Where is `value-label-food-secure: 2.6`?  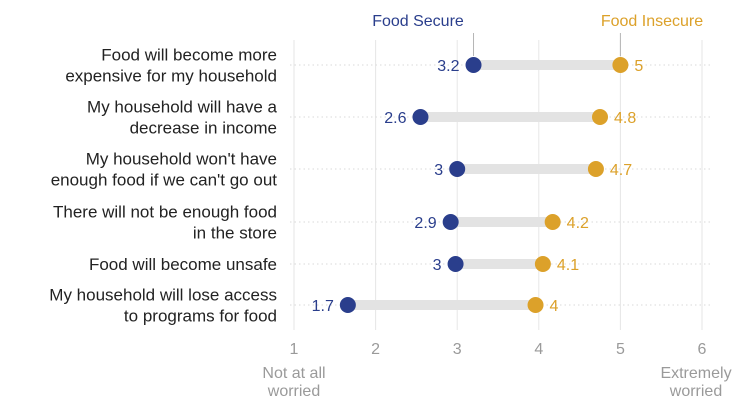 value-label-food-secure: 2.6 is located at coordinates (395, 118).